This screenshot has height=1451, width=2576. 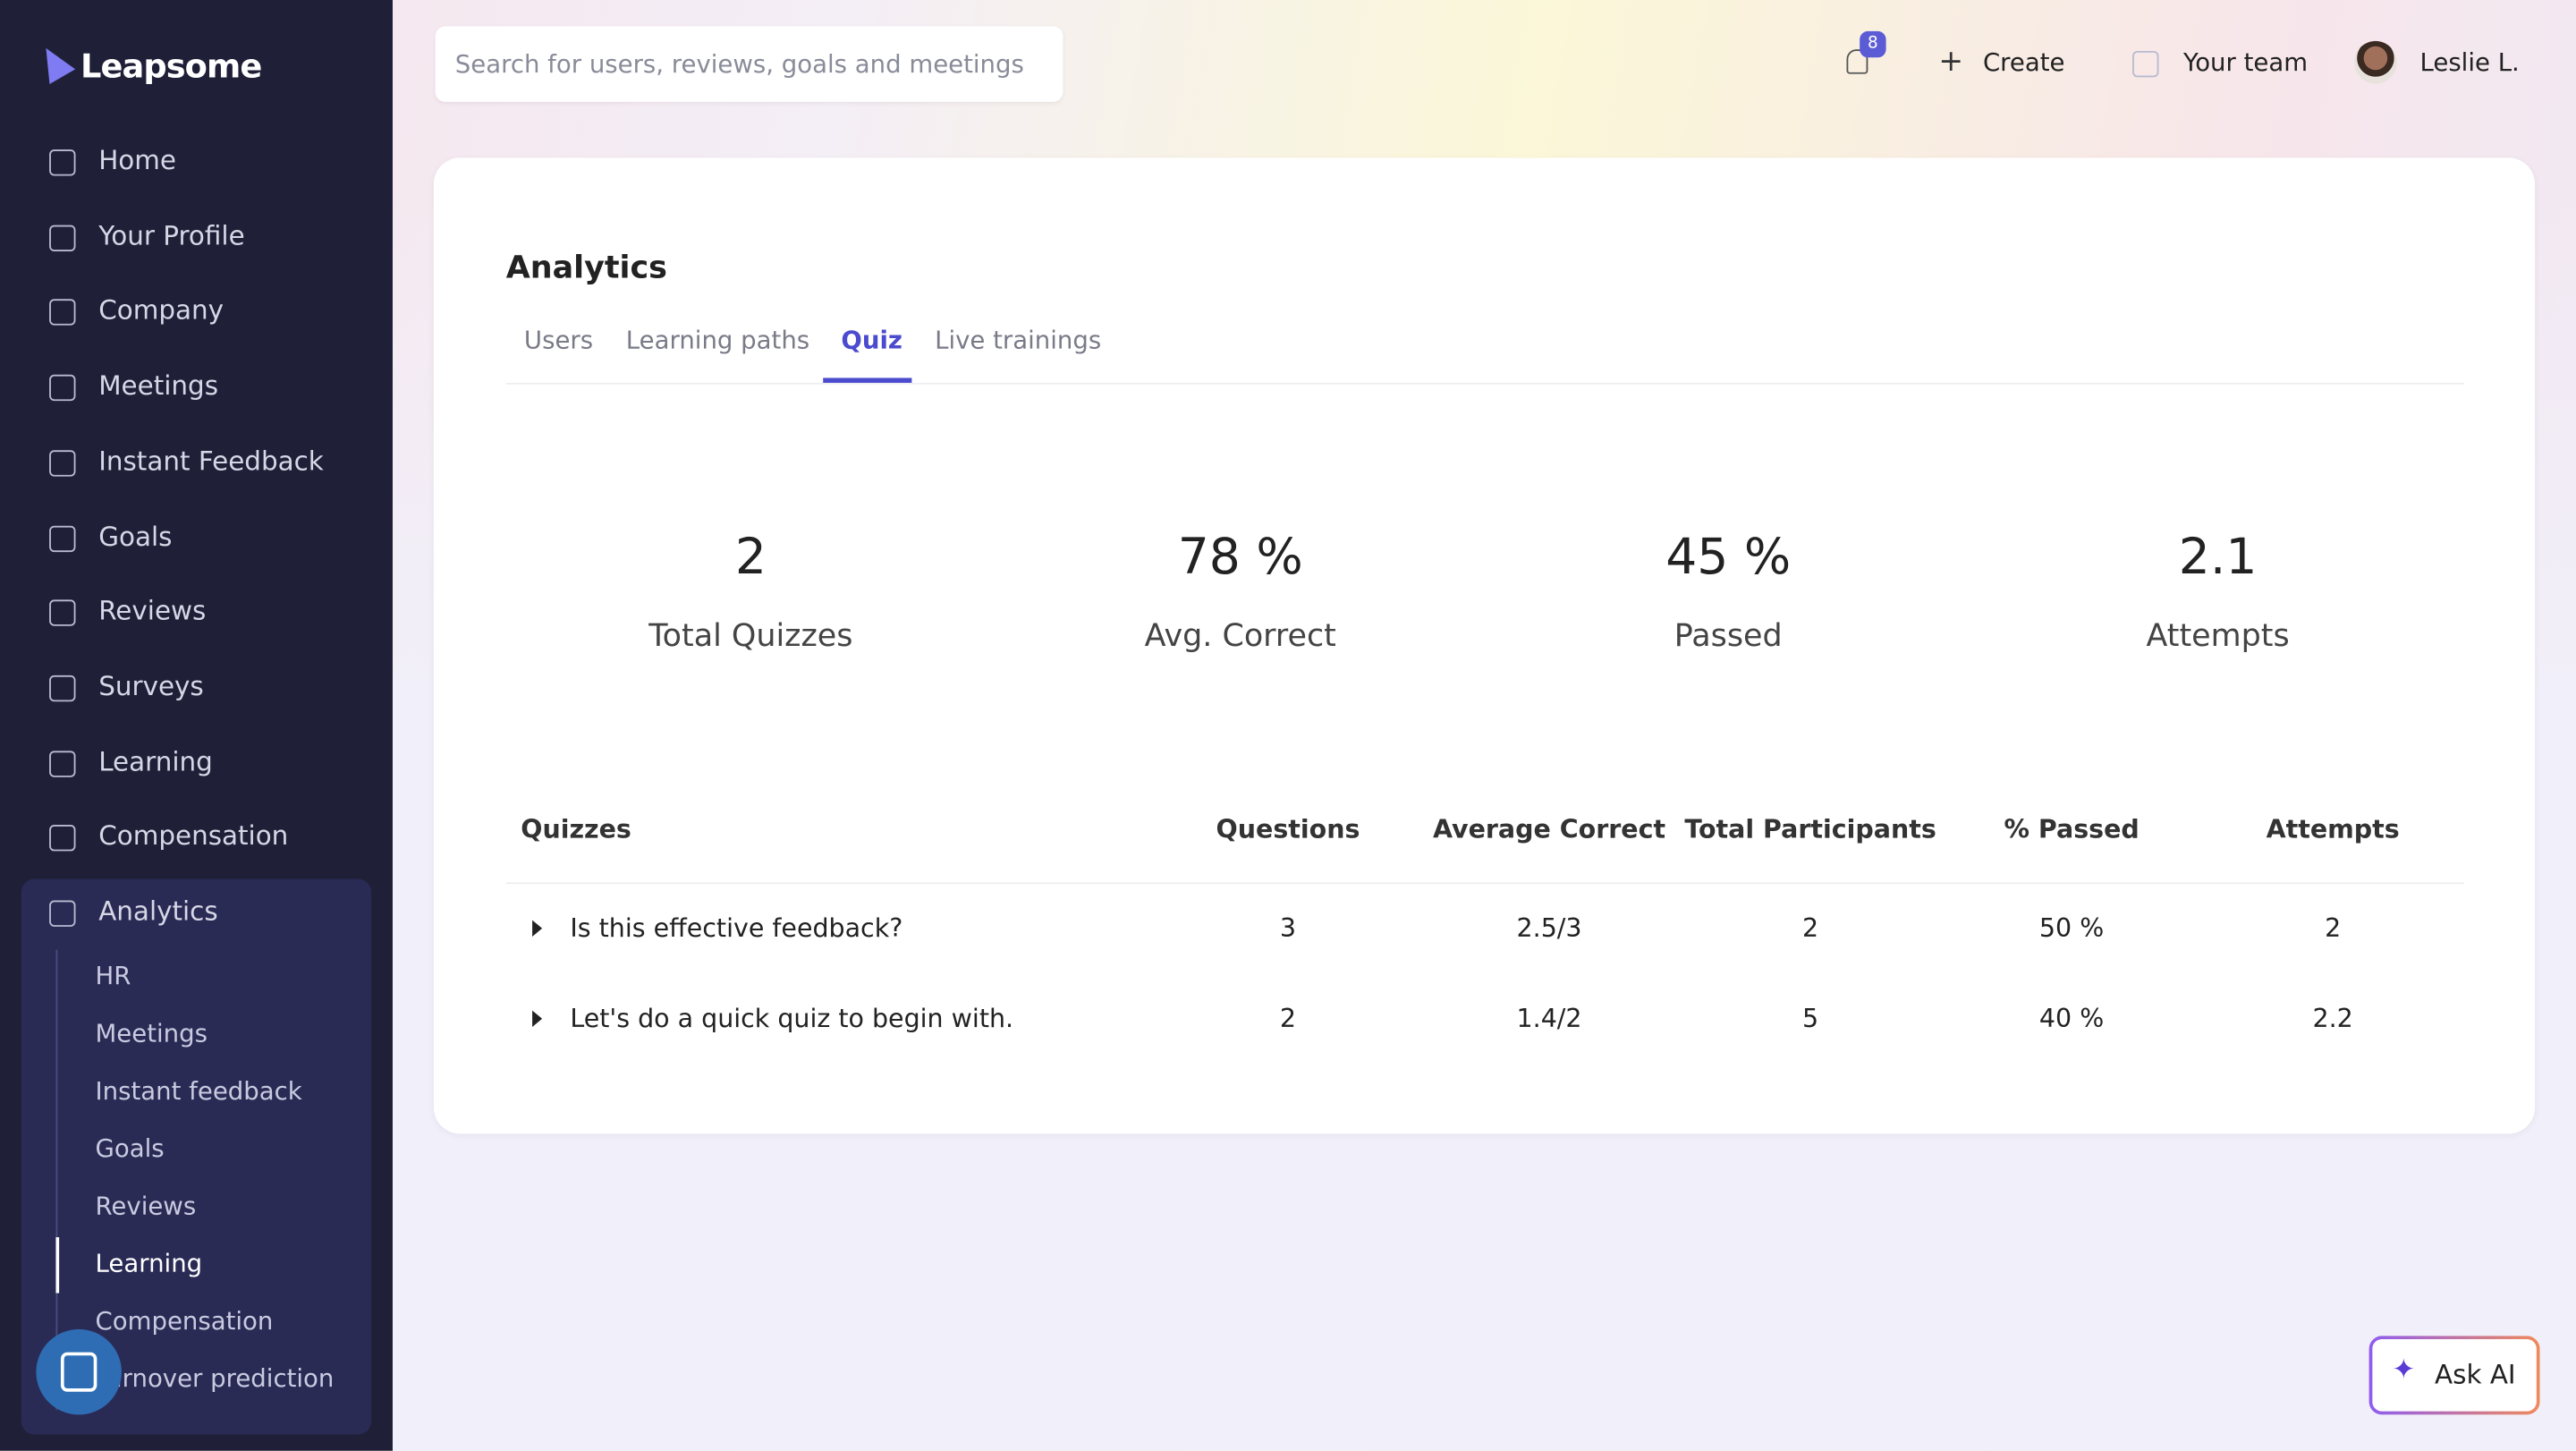 What do you see at coordinates (2023, 63) in the screenshot?
I see `create-button: Create` at bounding box center [2023, 63].